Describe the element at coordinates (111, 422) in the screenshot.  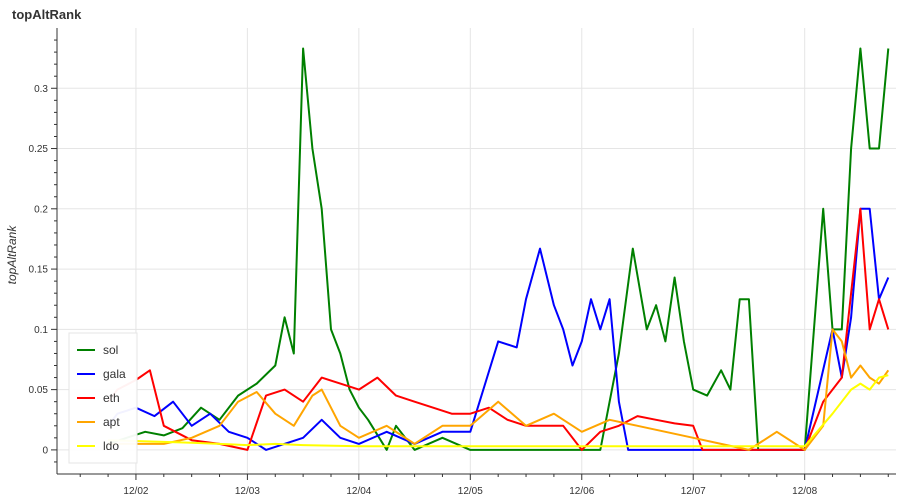
I see `legend-label-apt: apt` at that location.